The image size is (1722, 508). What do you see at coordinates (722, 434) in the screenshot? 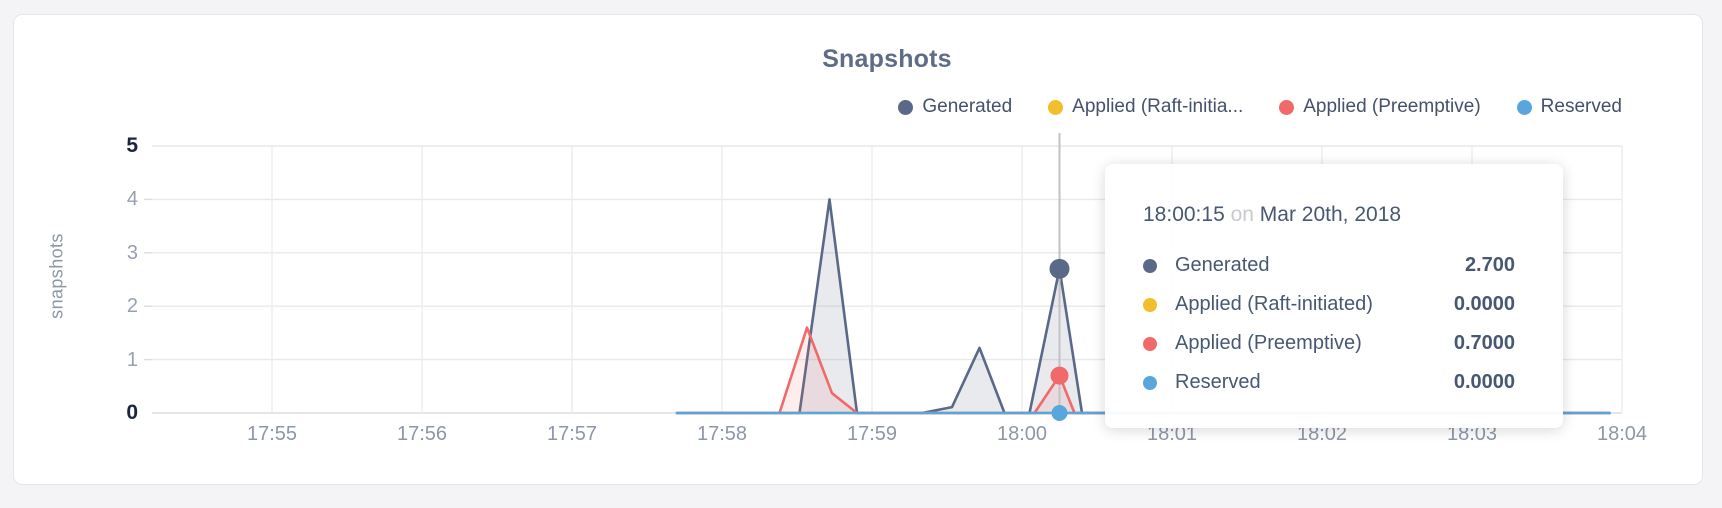
I see `x-axis-tick-label: 17:58` at bounding box center [722, 434].